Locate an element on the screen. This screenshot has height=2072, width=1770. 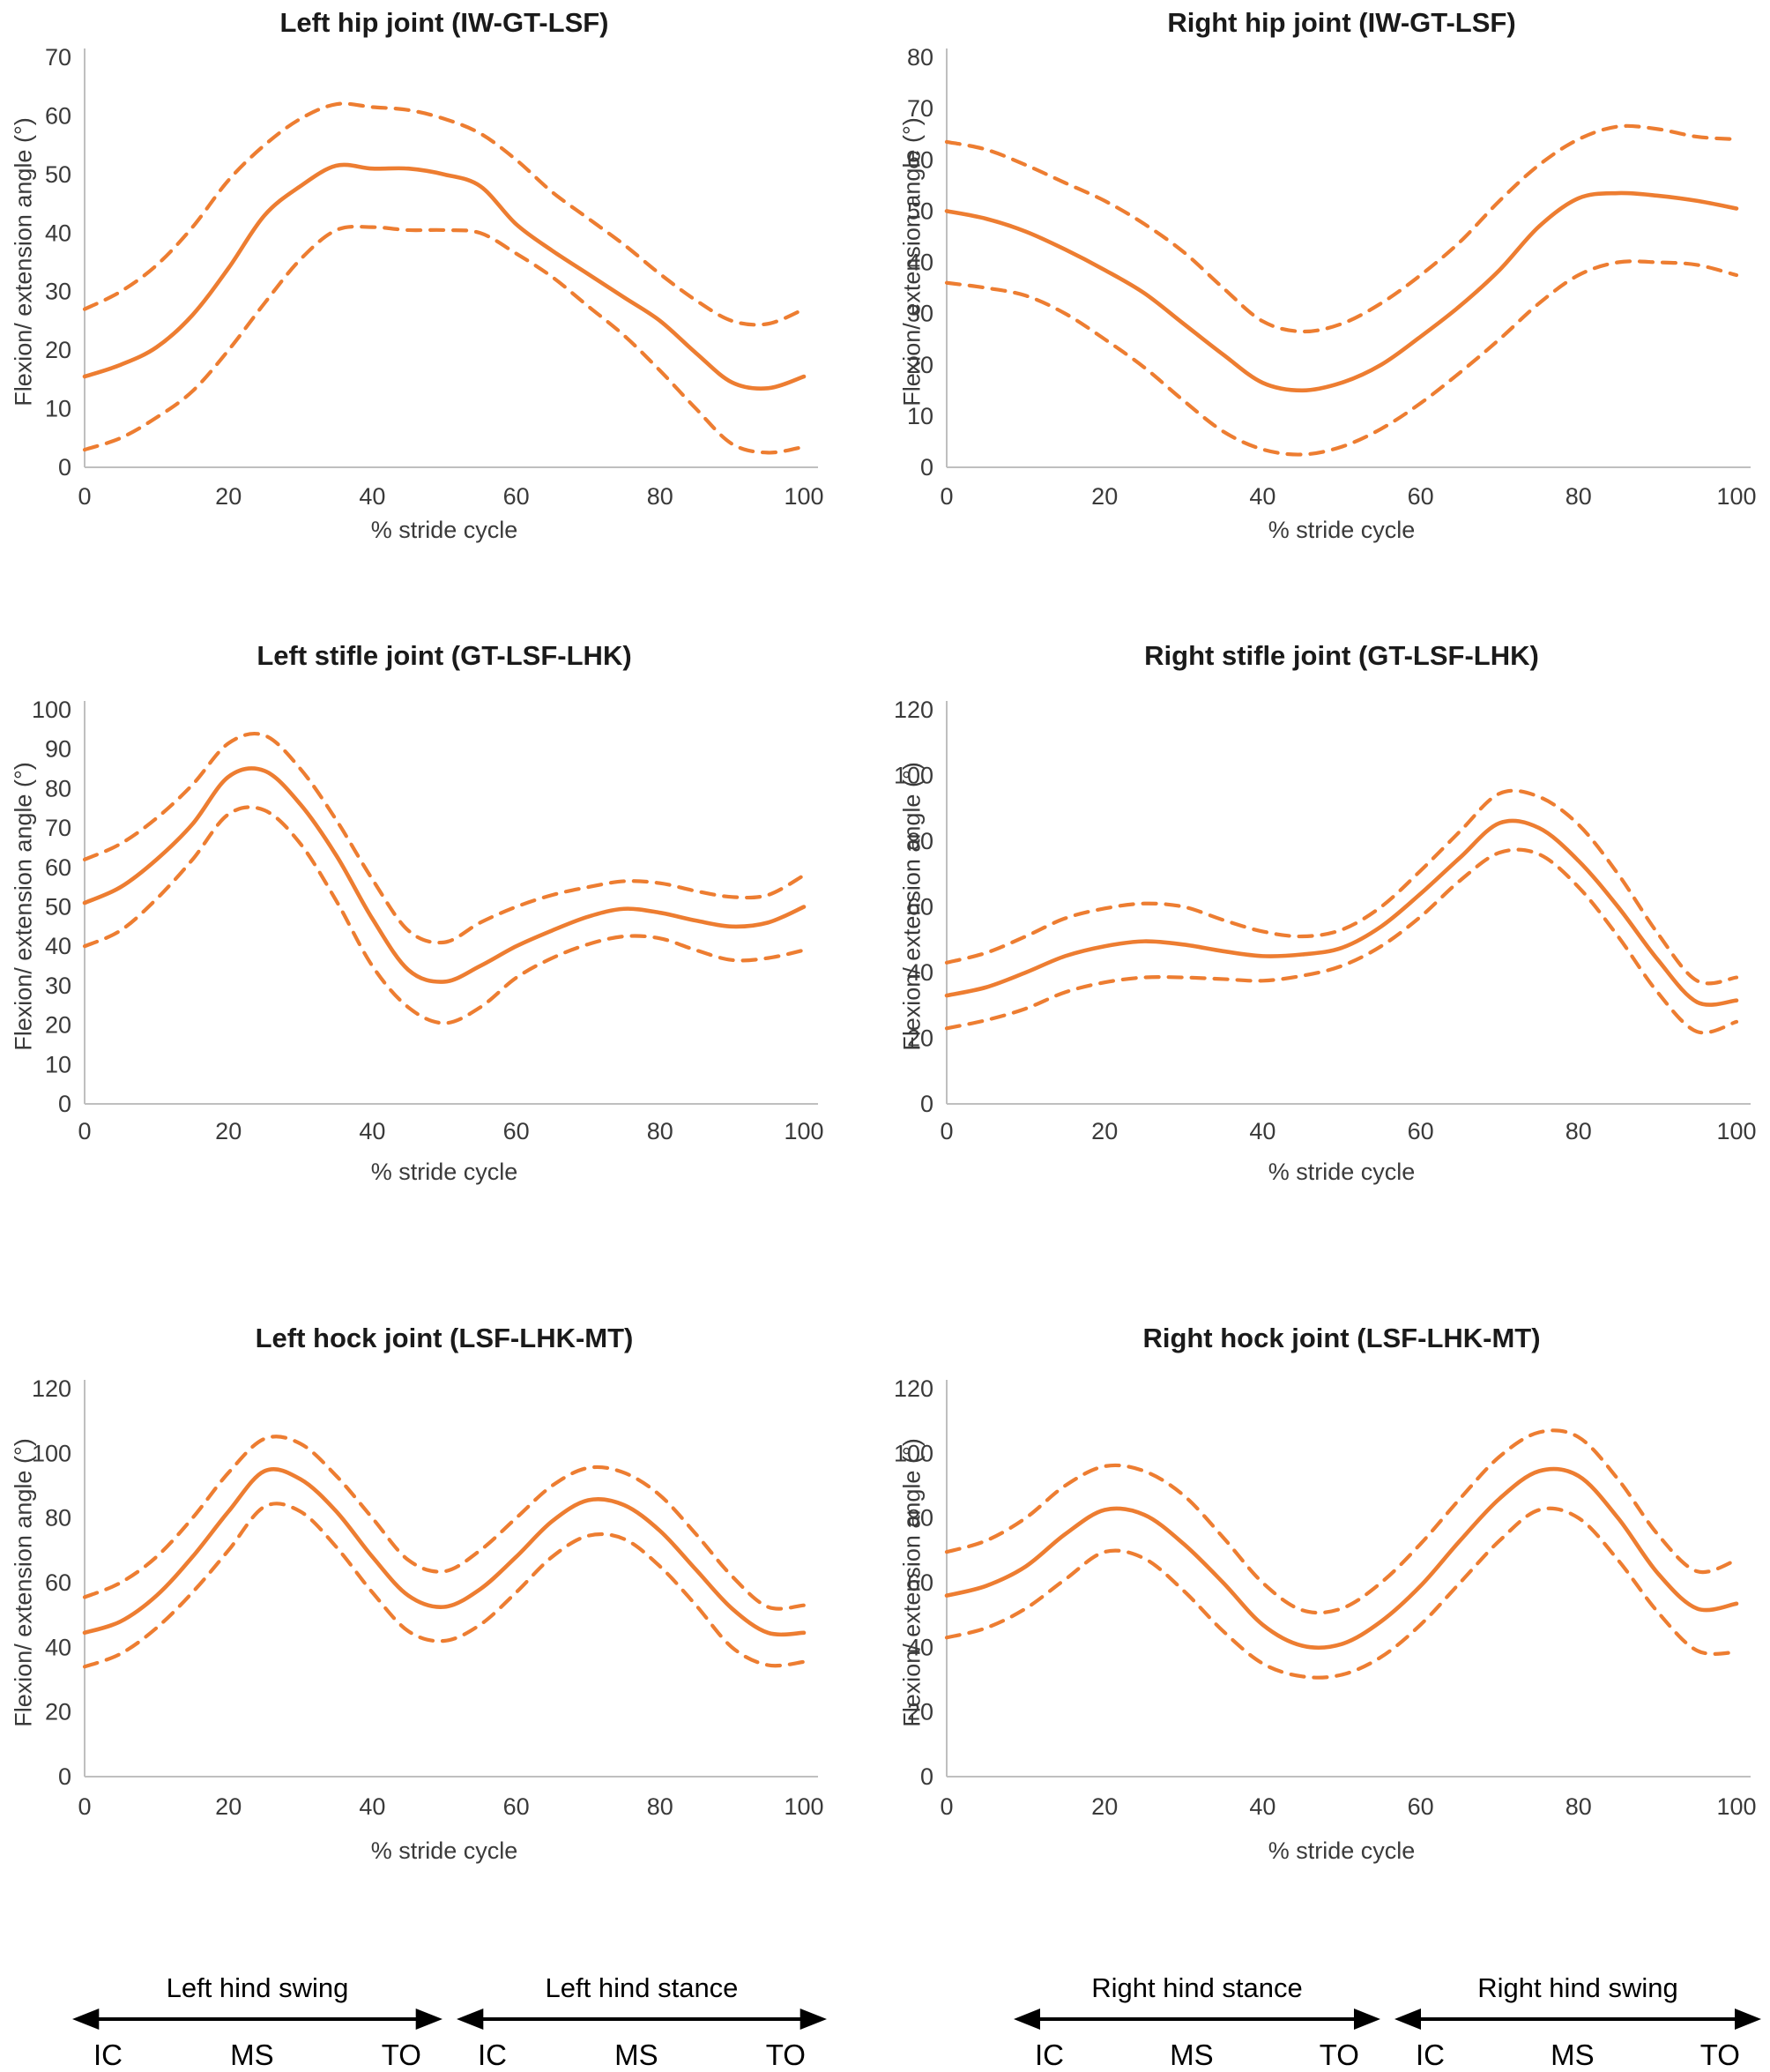
chart-title: Right hip joint (IW-GT-LSF) is located at coordinates (1341, 22).